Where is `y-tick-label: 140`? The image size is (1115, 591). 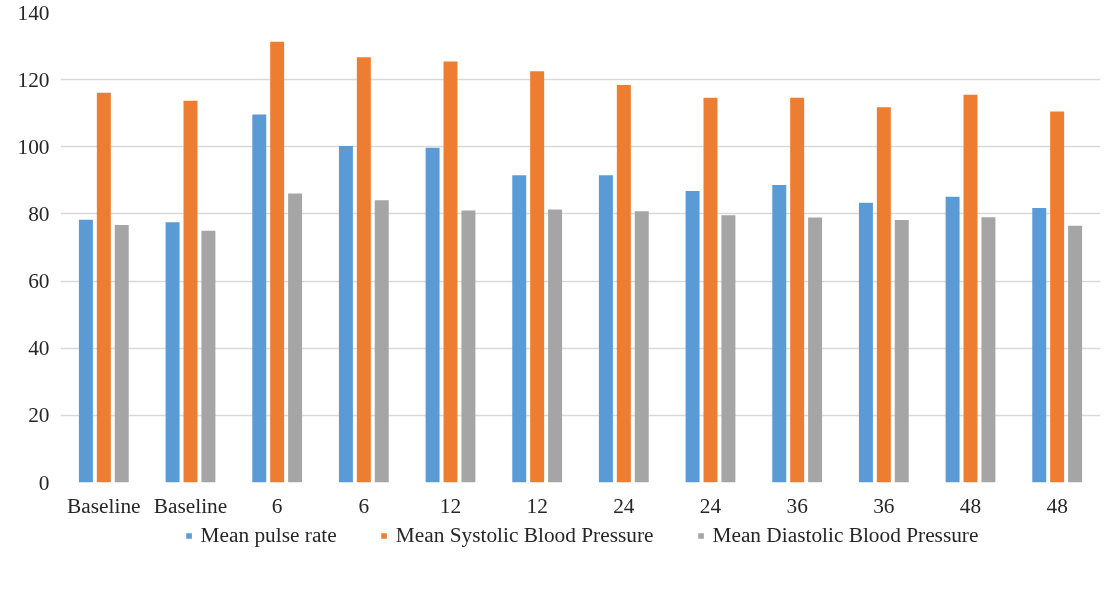 y-tick-label: 140 is located at coordinates (33, 12).